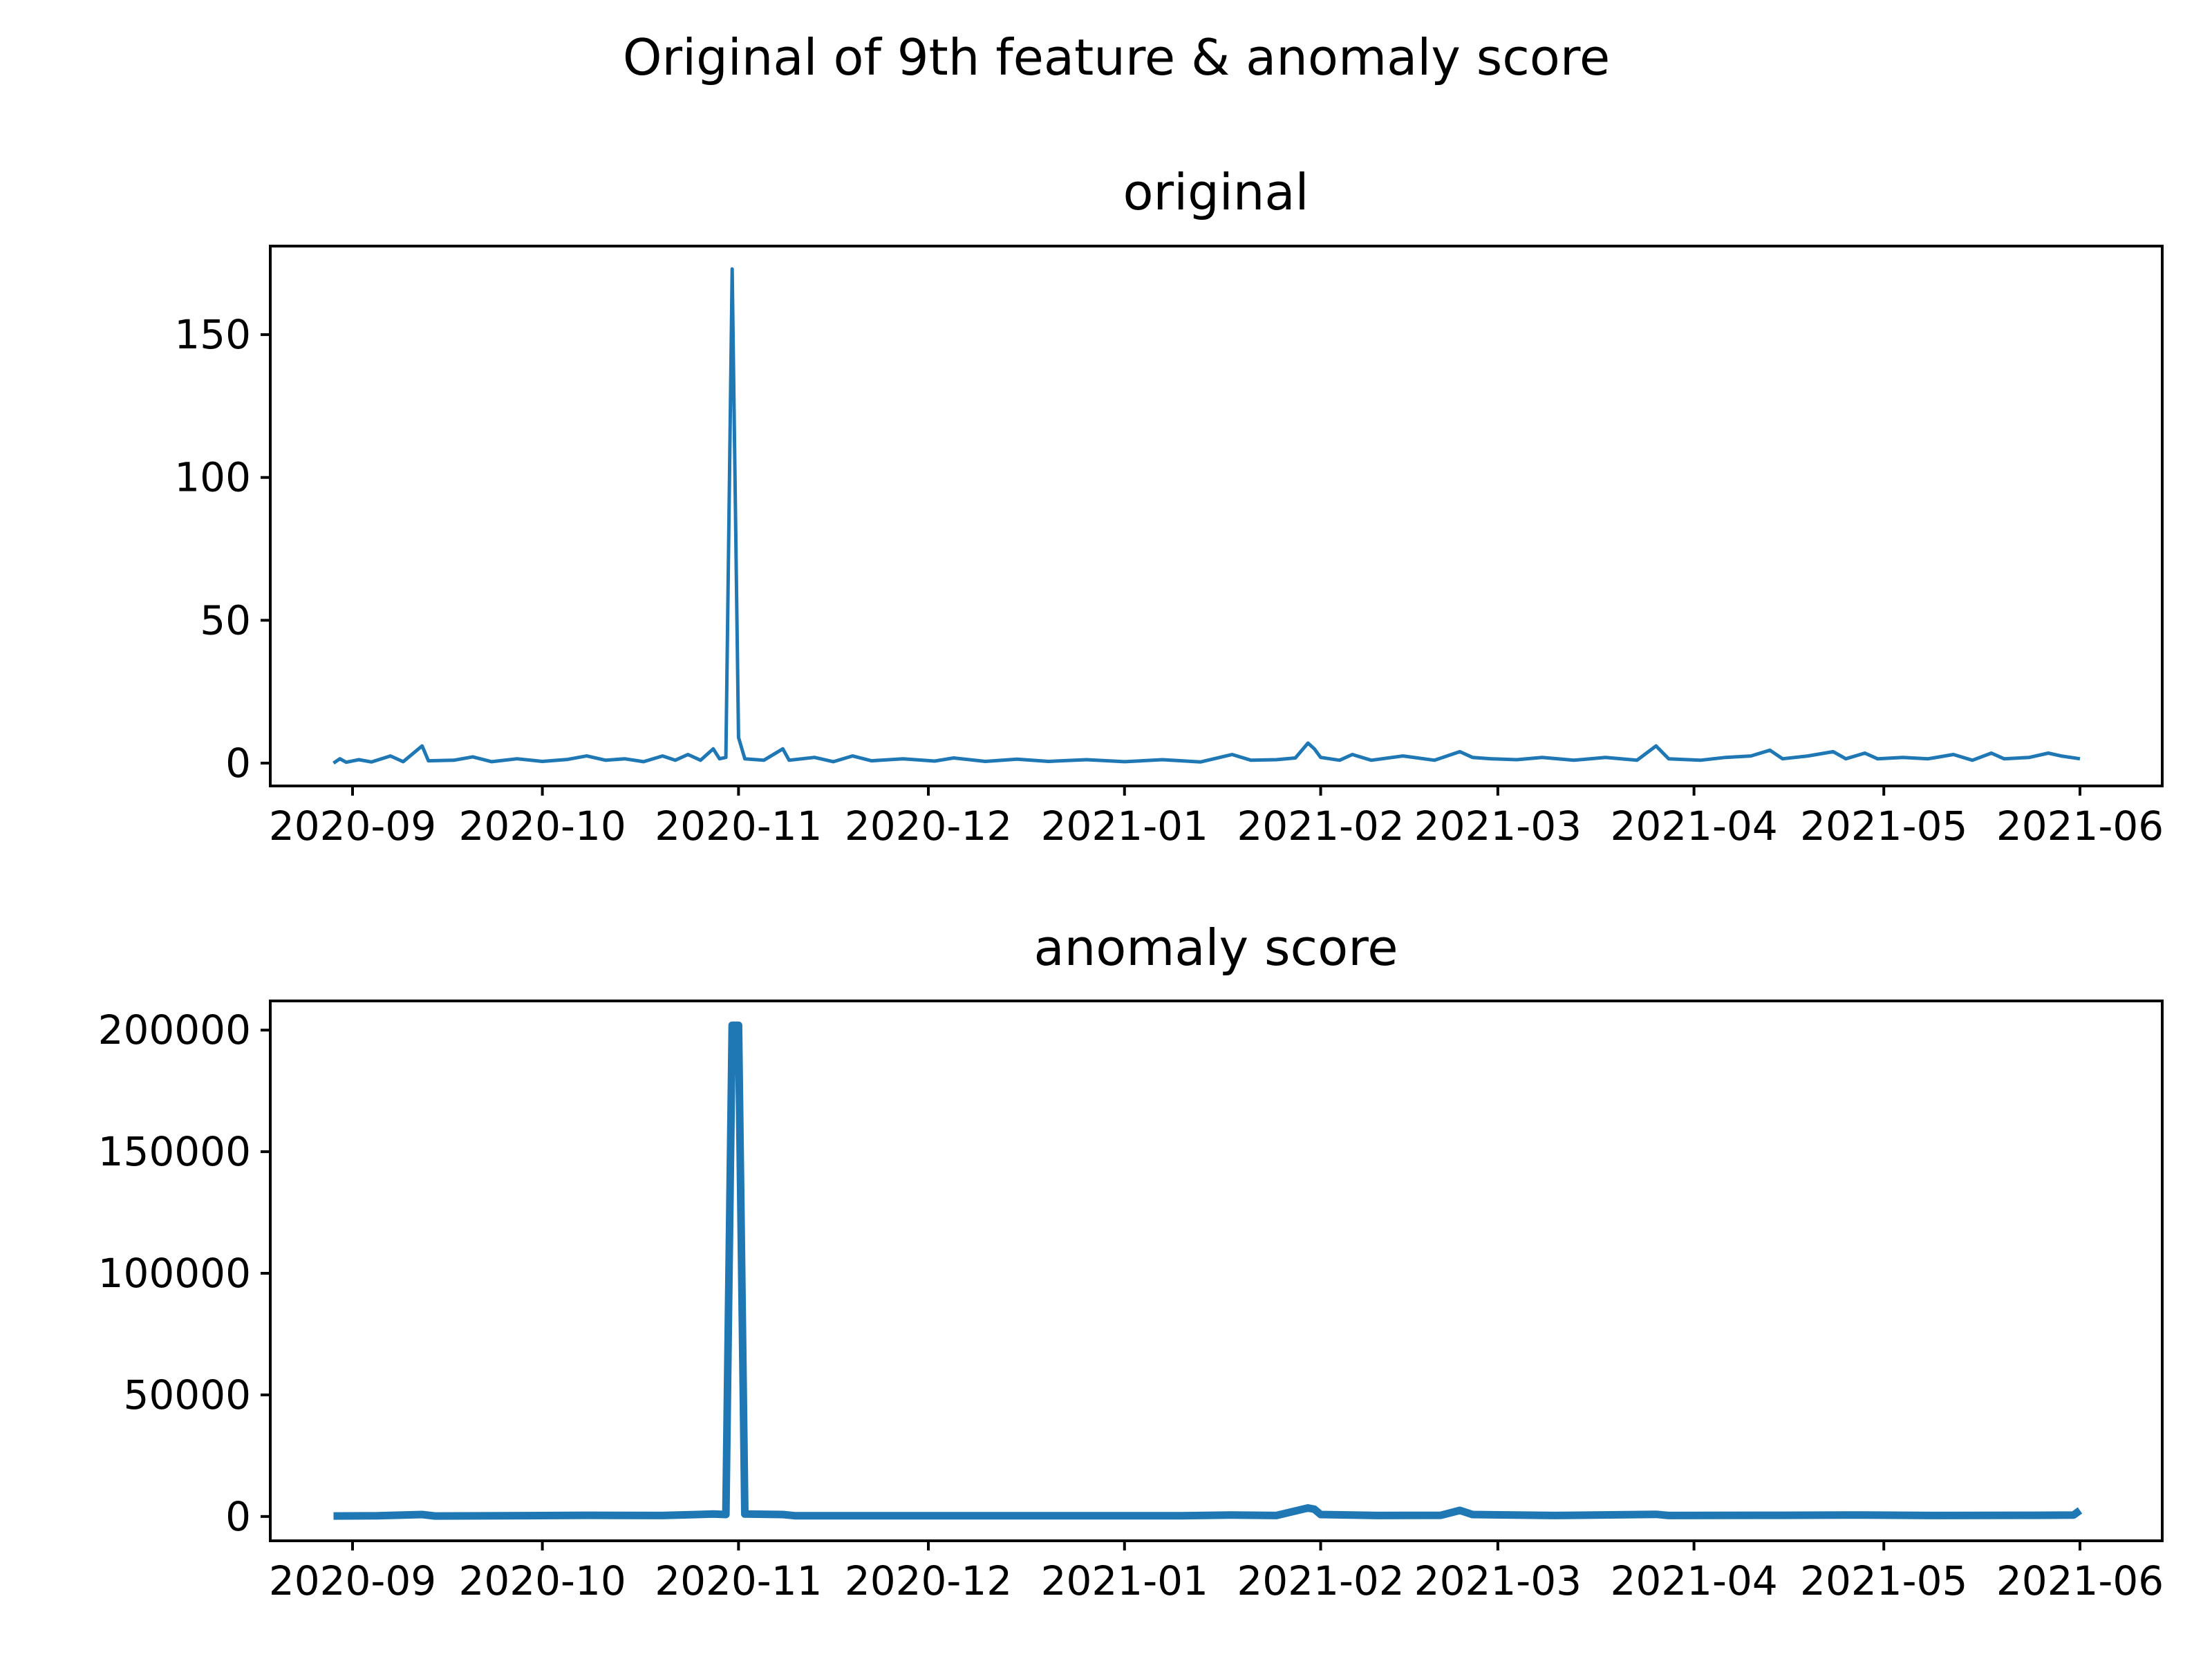 The height and width of the screenshot is (1659, 2212). I want to click on panel-original-title: original, so click(1216, 192).